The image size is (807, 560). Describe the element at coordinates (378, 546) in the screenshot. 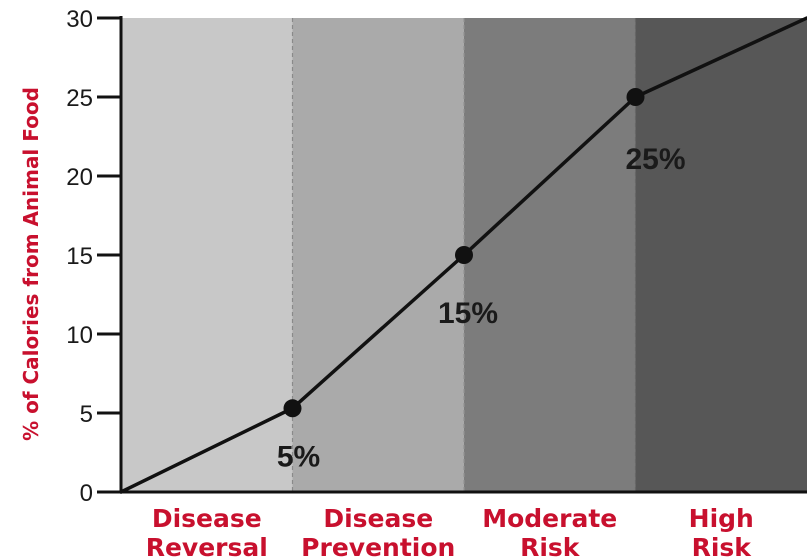

I see `category-label-line2: Prevention` at that location.